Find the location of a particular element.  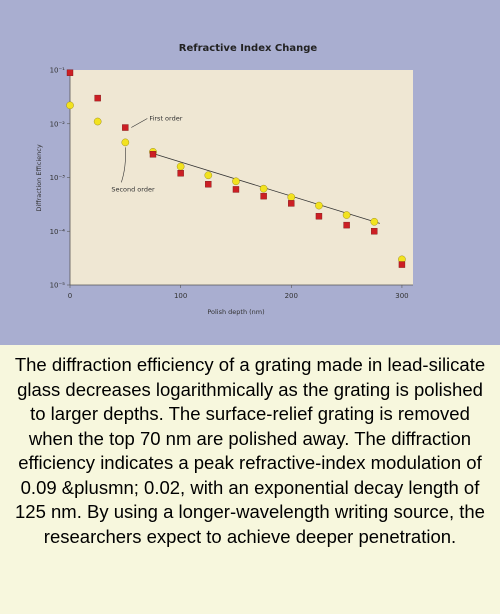

x-tick-label: 0 is located at coordinates (70, 296).